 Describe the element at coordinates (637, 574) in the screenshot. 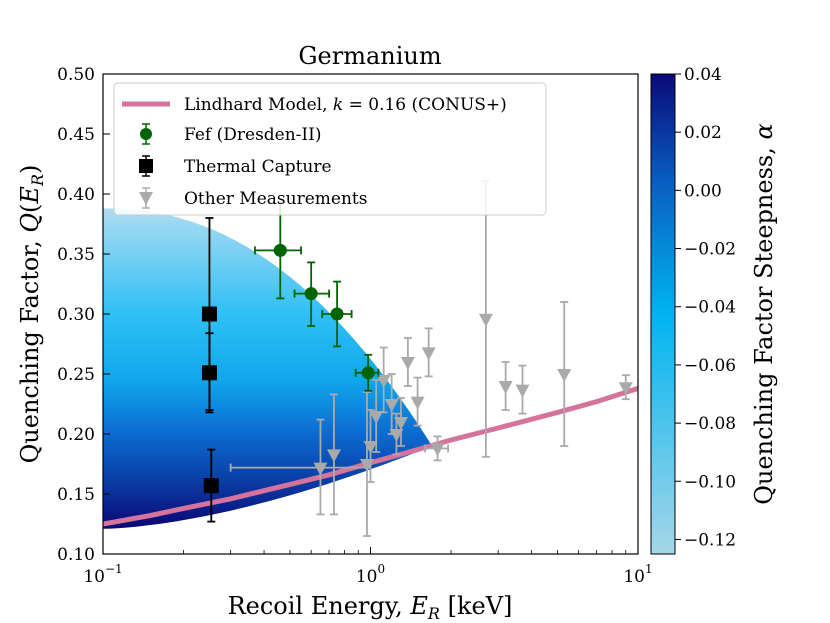

I see `x-tick-label: 10¹` at that location.